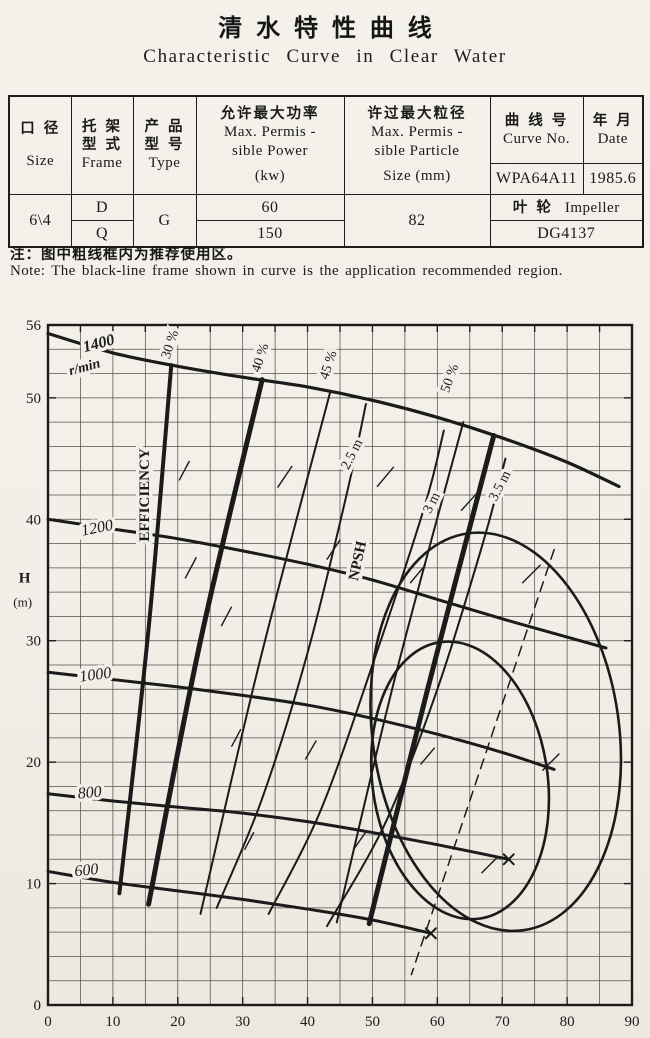 This screenshot has width=650, height=1038. Describe the element at coordinates (332, 28) in the screenshot. I see `page-title-chinese: 清水特性曲线` at that location.